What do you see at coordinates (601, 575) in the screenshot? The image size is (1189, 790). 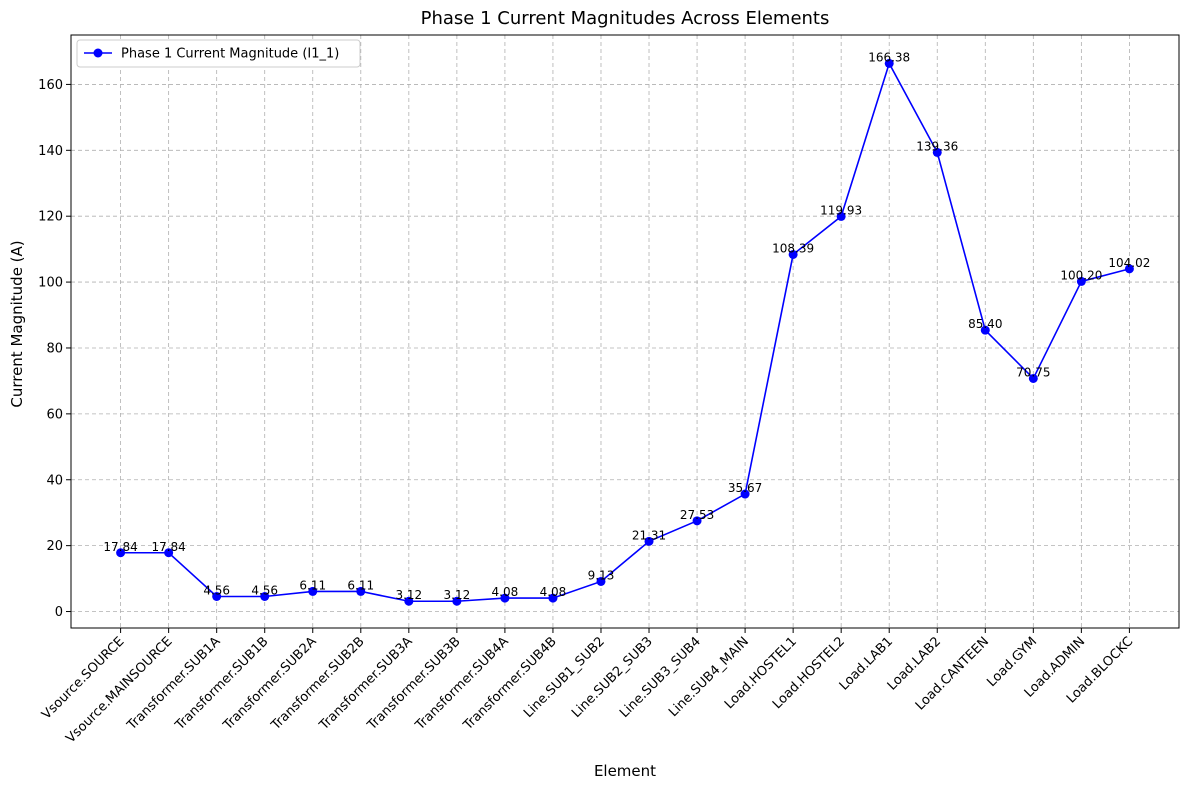 I see `data-label: 9.13` at bounding box center [601, 575].